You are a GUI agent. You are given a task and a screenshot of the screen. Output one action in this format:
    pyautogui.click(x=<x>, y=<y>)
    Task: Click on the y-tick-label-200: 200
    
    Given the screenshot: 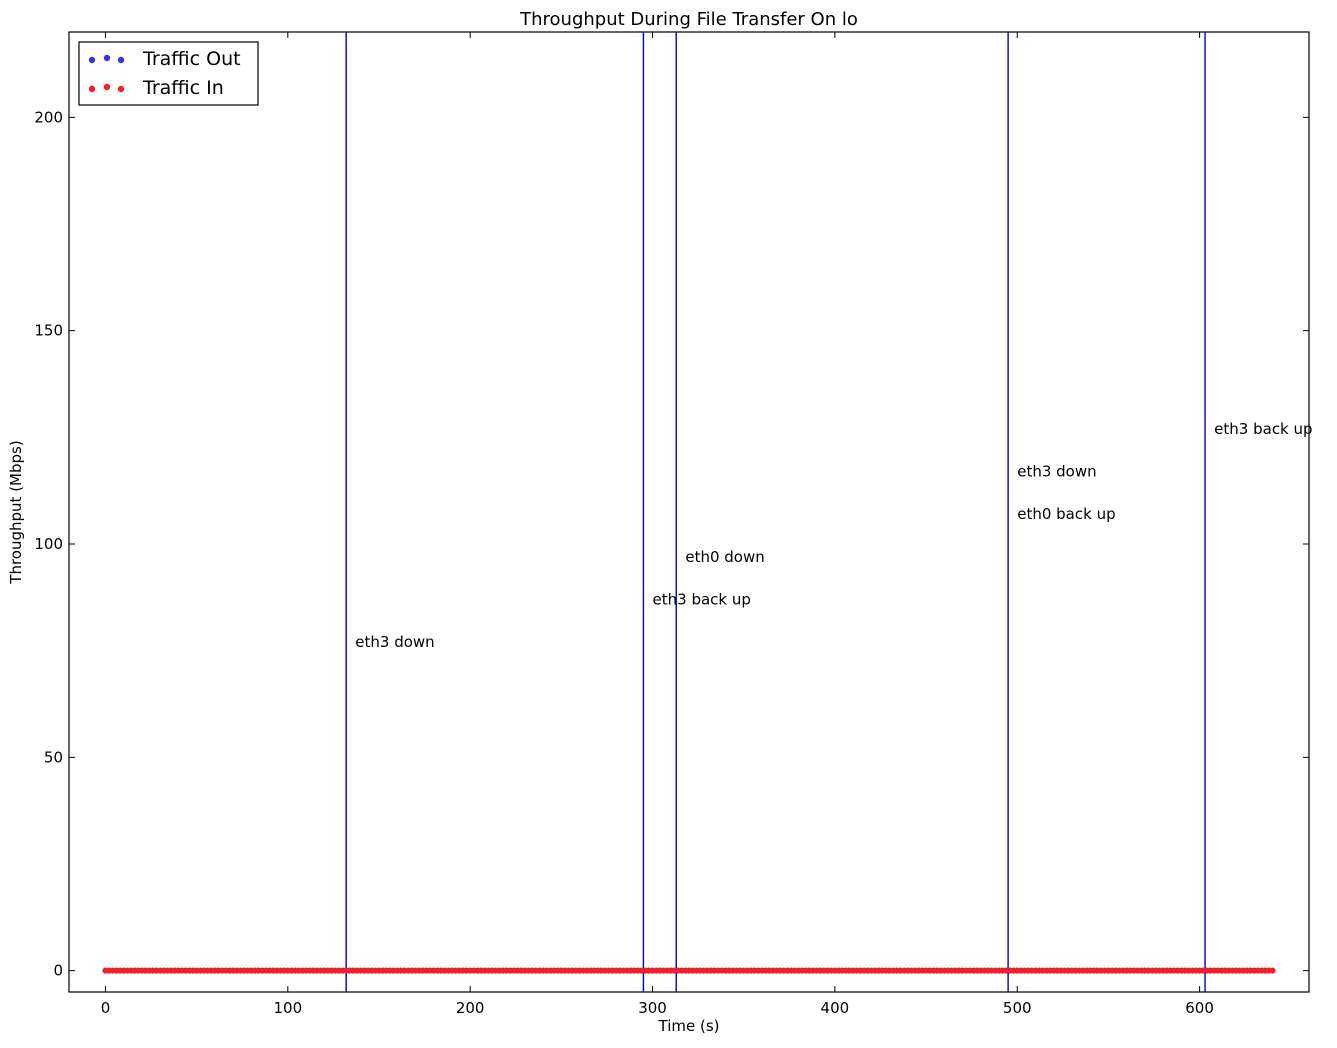 What is the action you would take?
    pyautogui.click(x=48, y=117)
    